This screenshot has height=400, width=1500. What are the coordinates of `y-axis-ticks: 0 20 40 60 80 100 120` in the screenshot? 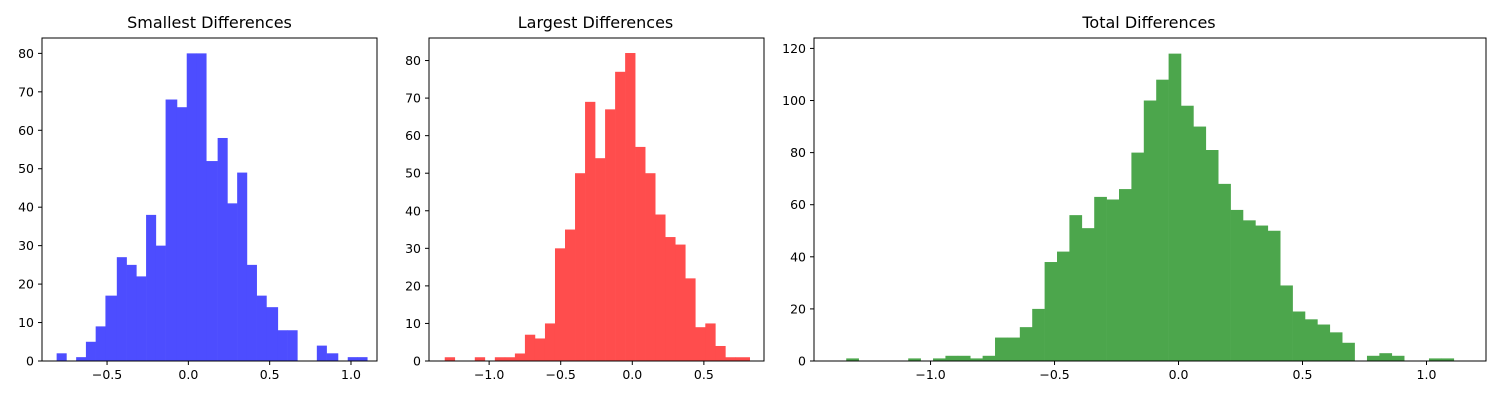 It's located at (798, 205).